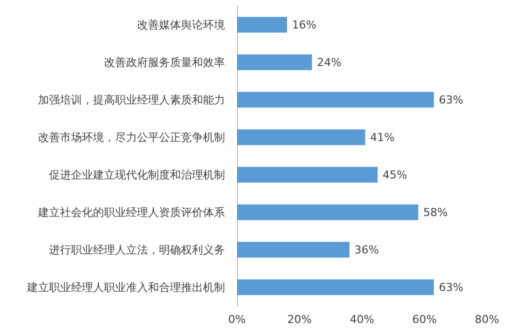 The width and height of the screenshot is (529, 336). I want to click on y-tick-label: 促进企业建立现代化制度和治理机制, so click(137, 175).